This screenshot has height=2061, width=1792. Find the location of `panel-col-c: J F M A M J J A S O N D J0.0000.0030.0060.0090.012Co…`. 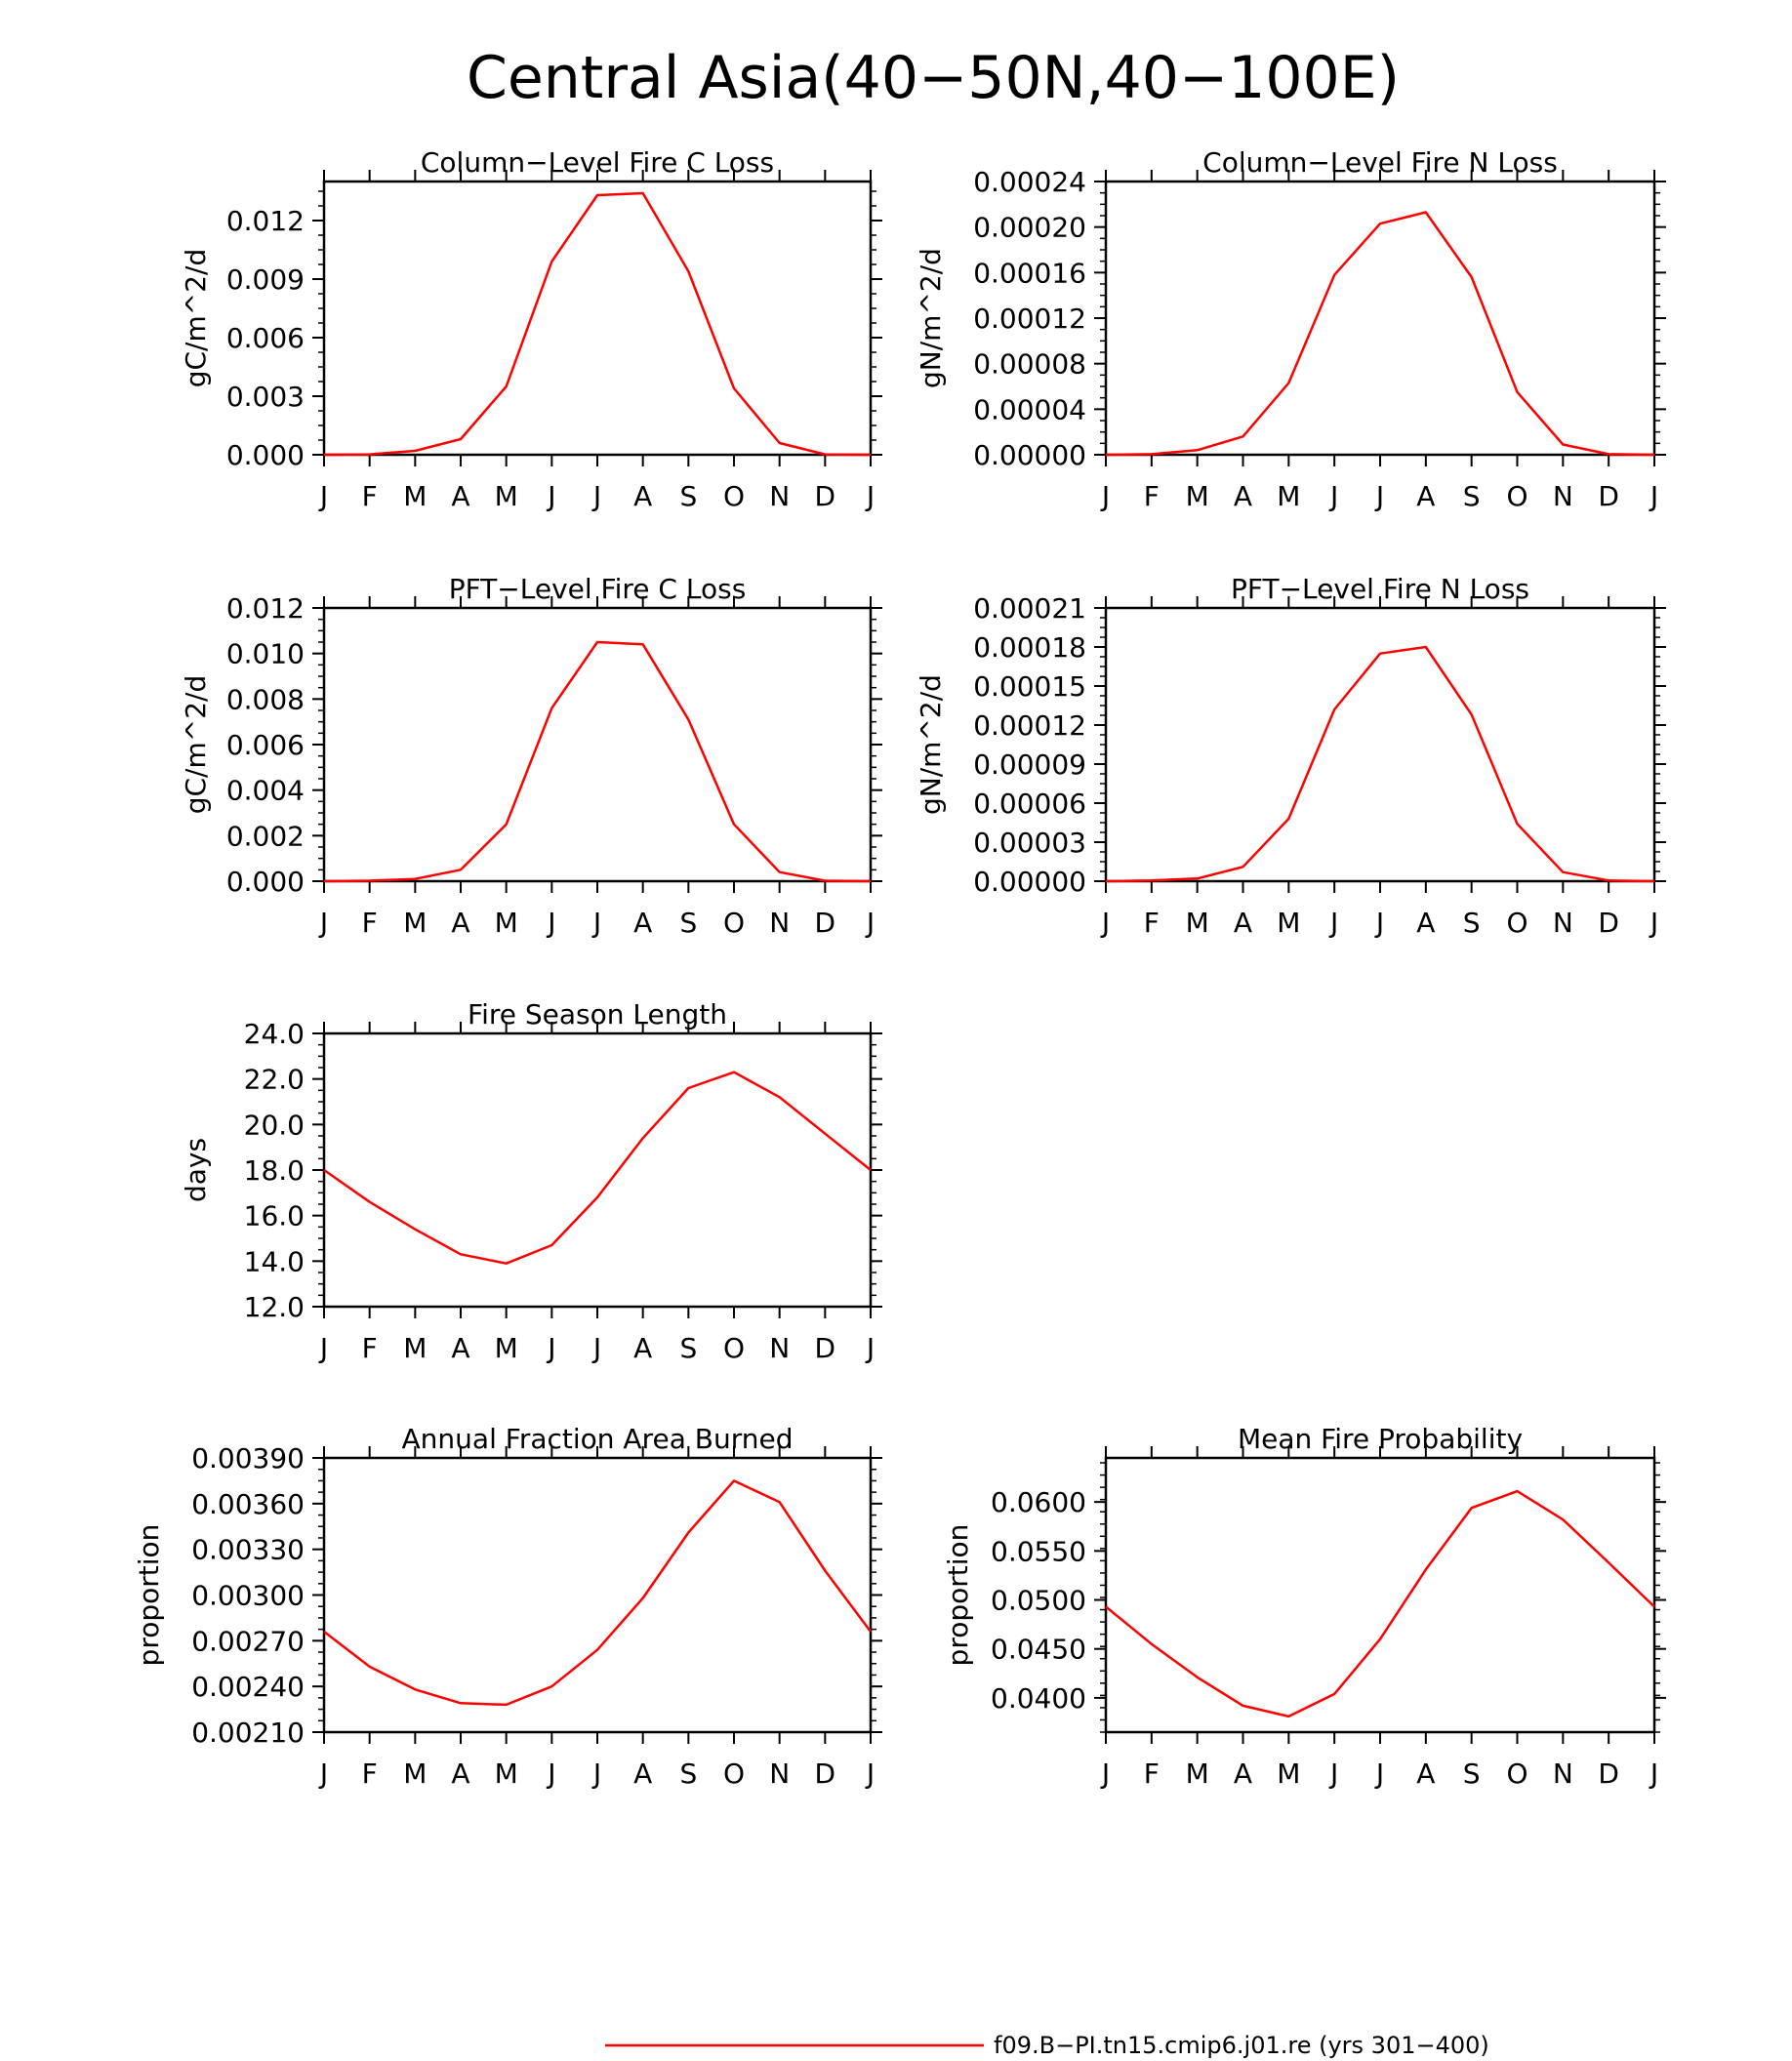

panel-col-c: J F M A M J J A S O N D J0.0000.0030.0060.0090.012Co… is located at coordinates (531, 329).